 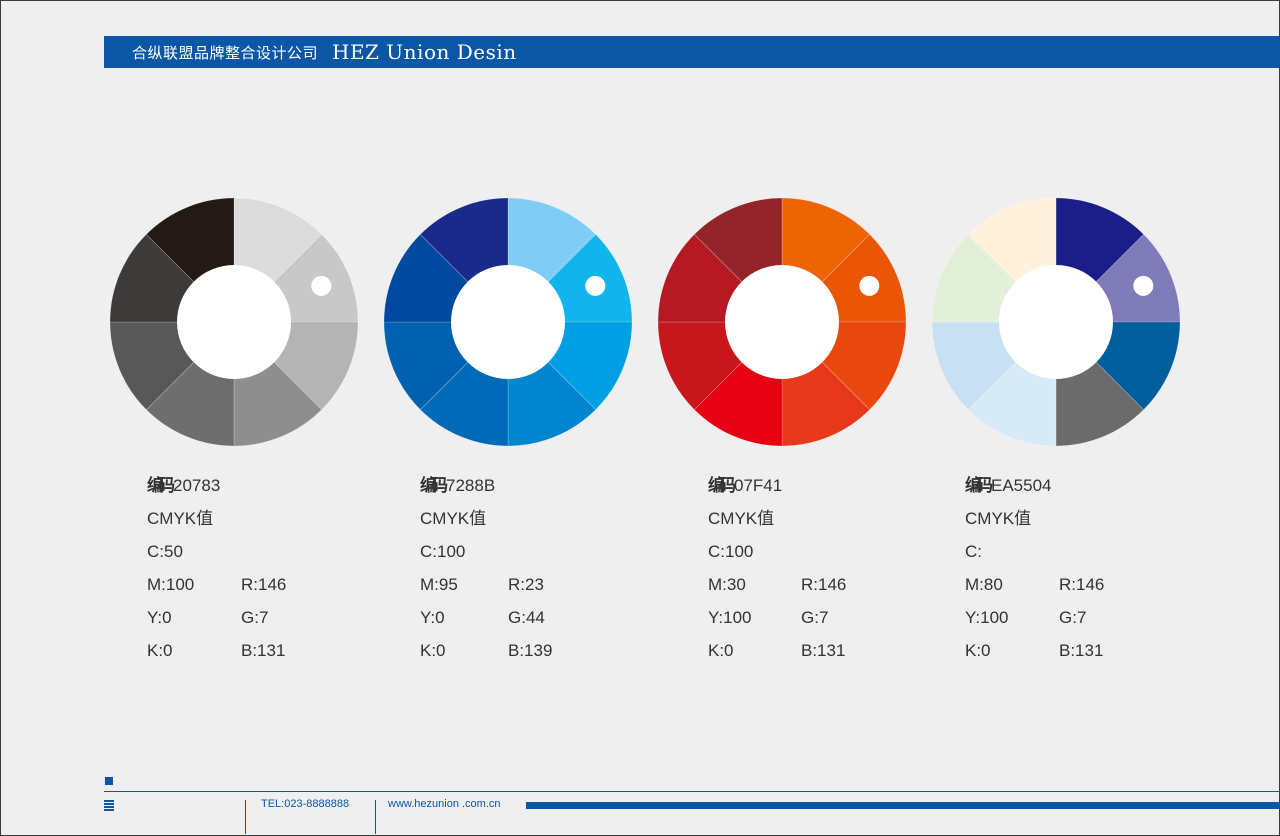 What do you see at coordinates (165, 551) in the screenshot?
I see `cmyk-c: C:50` at bounding box center [165, 551].